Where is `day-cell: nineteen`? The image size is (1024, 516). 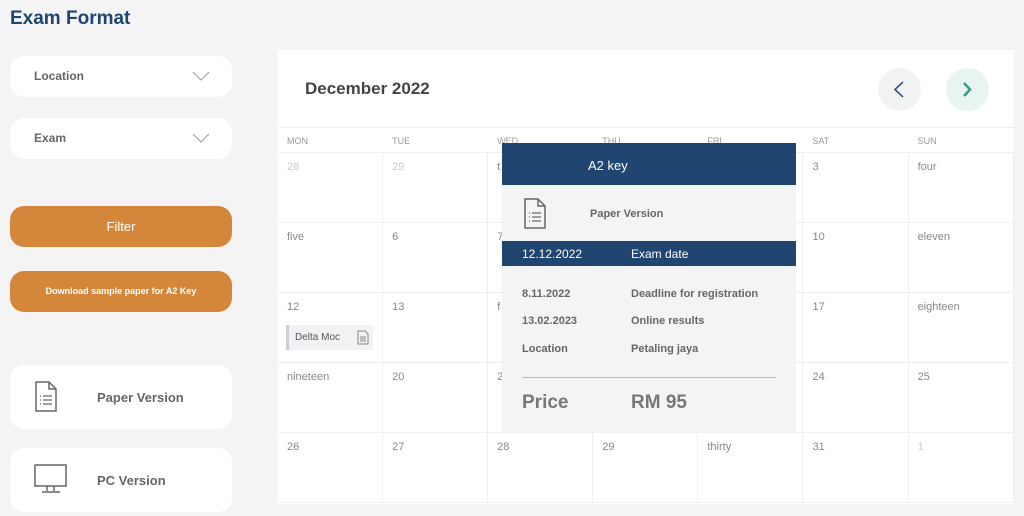 day-cell: nineteen is located at coordinates (331, 397).